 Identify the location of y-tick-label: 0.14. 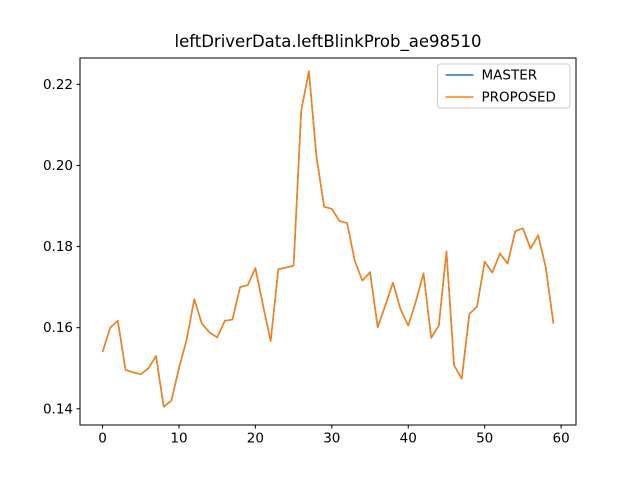
(58, 409).